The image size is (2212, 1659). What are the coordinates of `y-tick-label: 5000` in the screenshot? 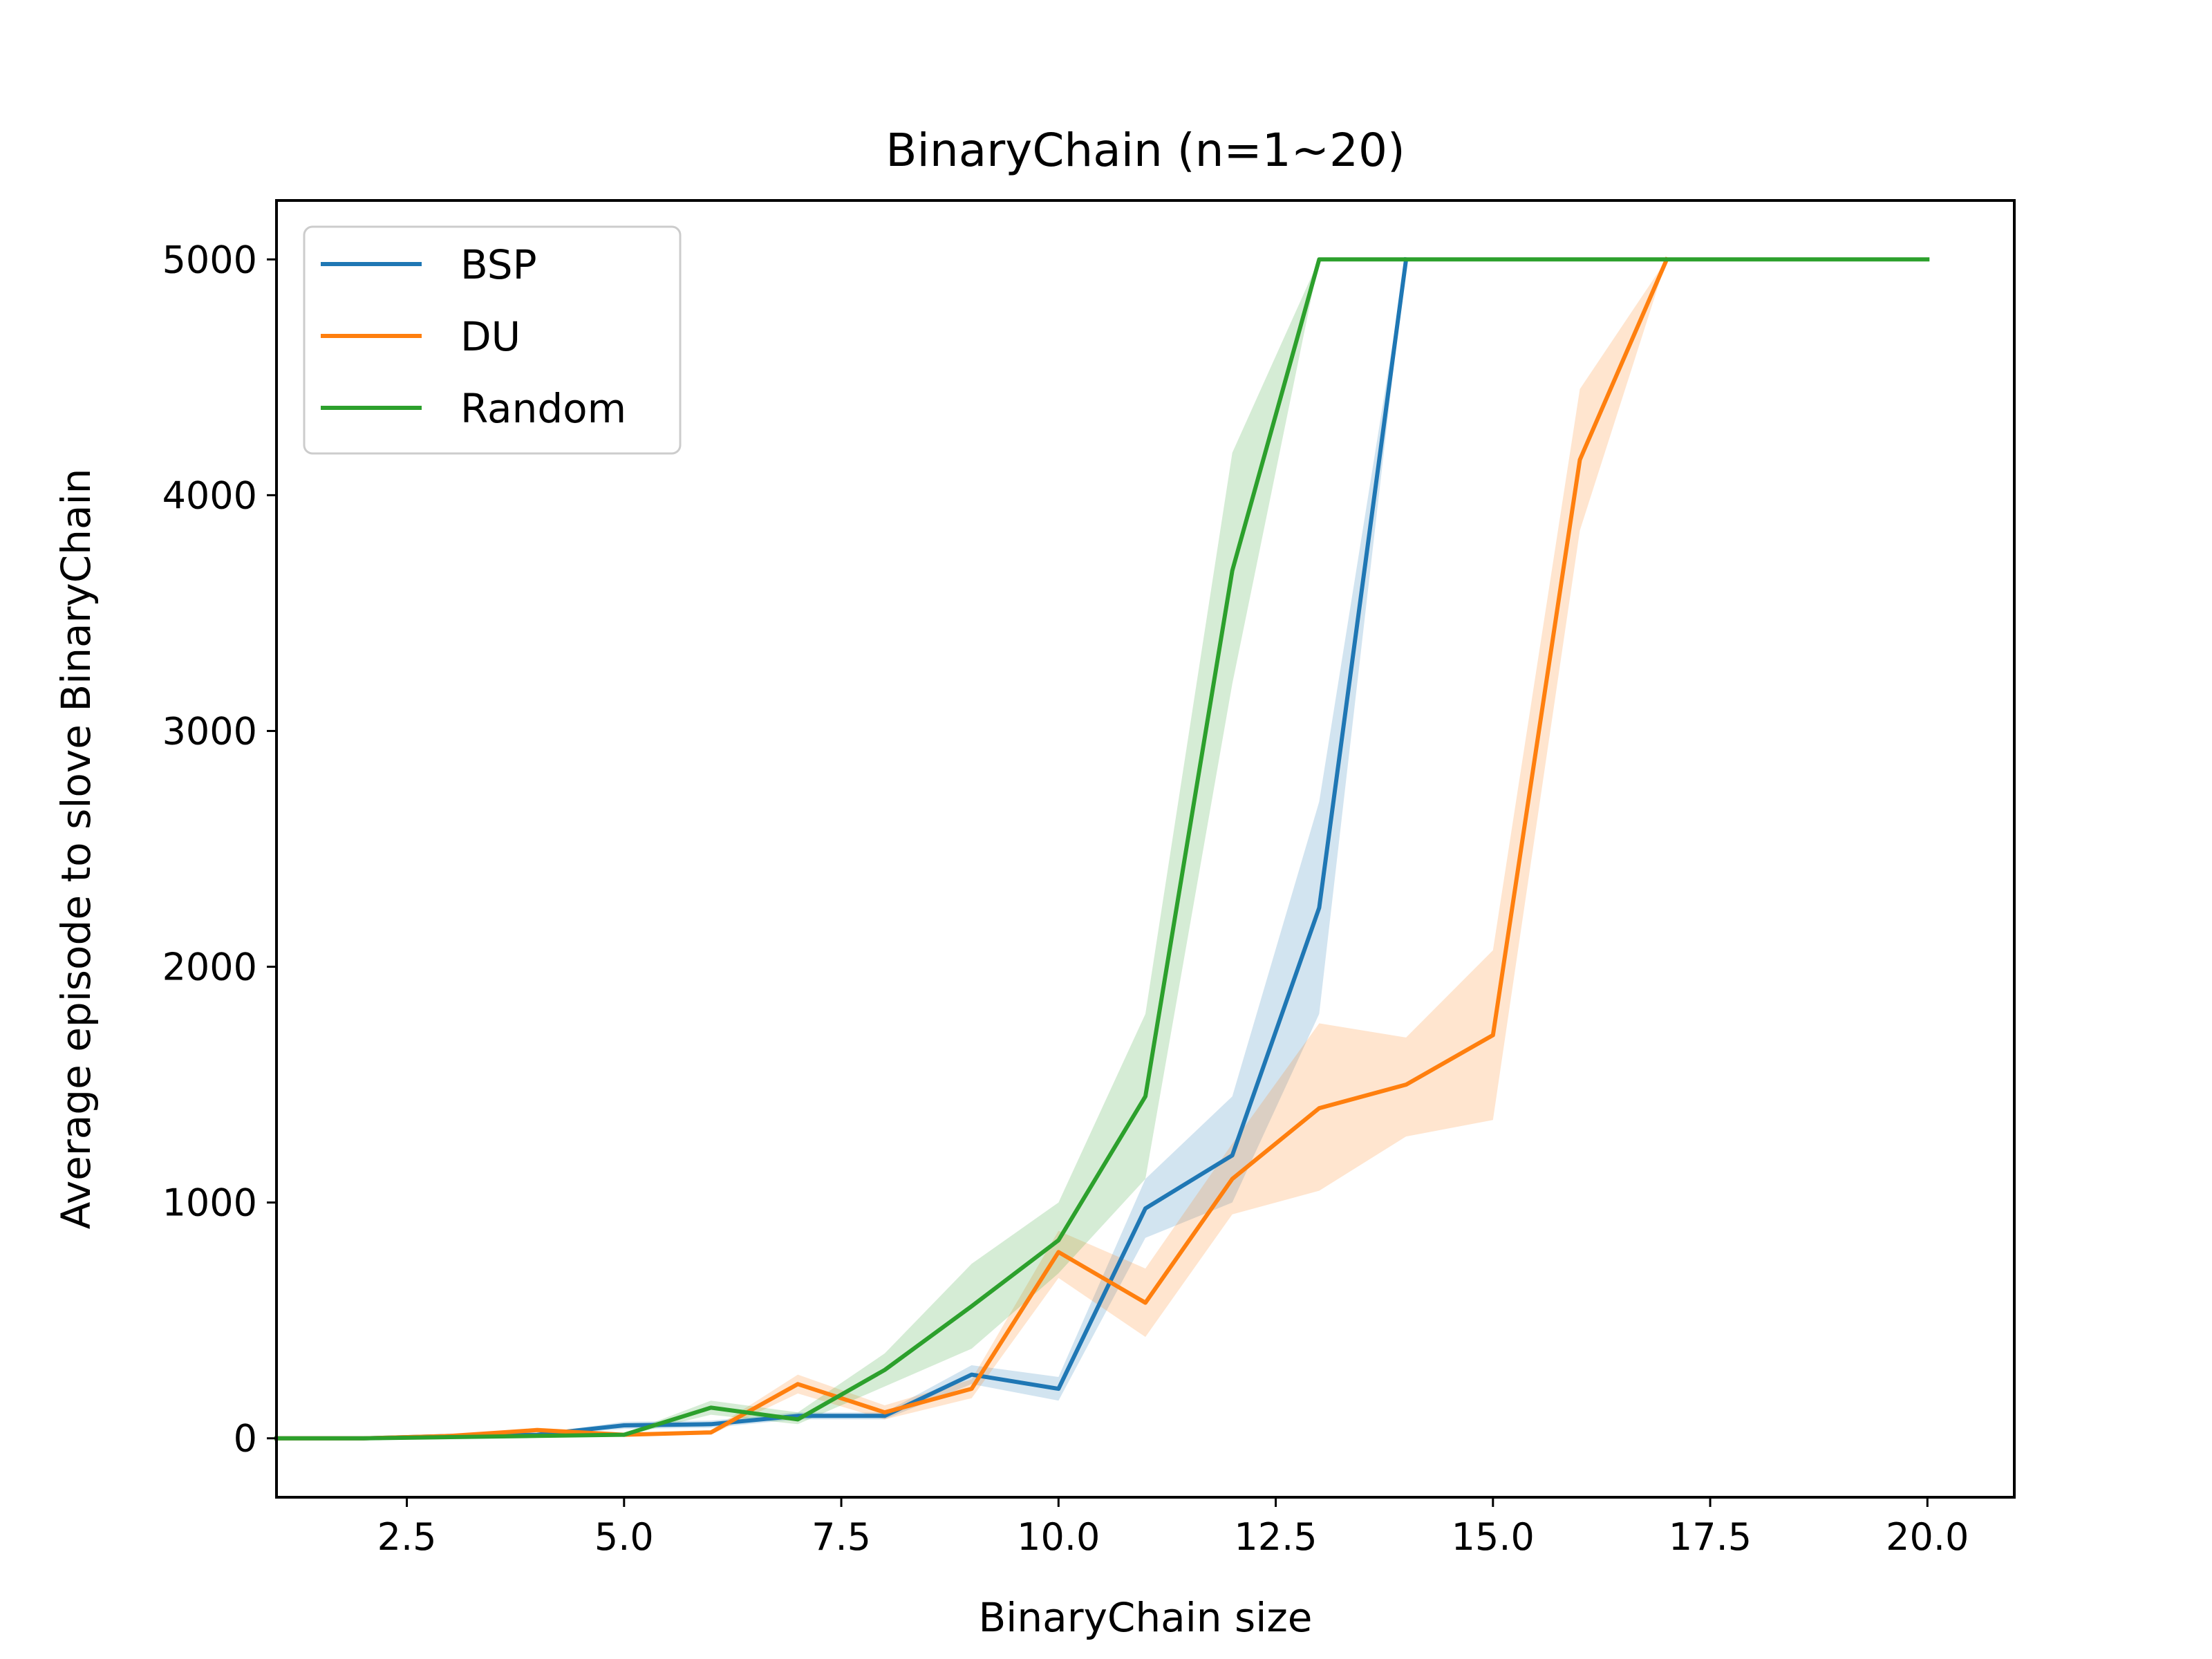 It's located at (209, 259).